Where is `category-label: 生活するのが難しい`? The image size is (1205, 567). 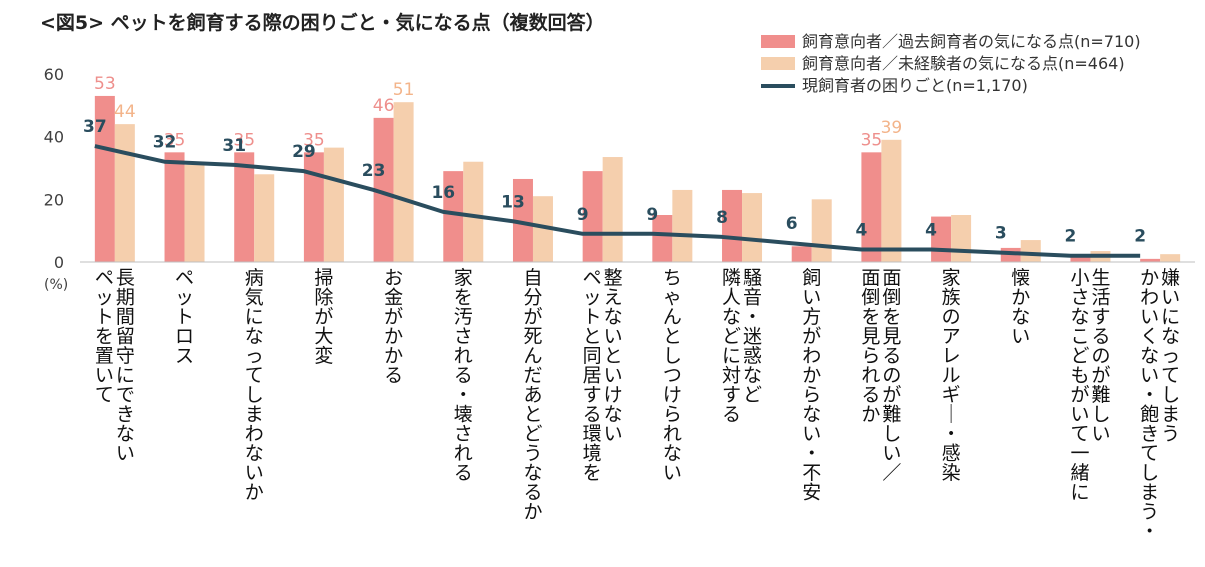
category-label: 生活するのが難しい is located at coordinates (1100, 356).